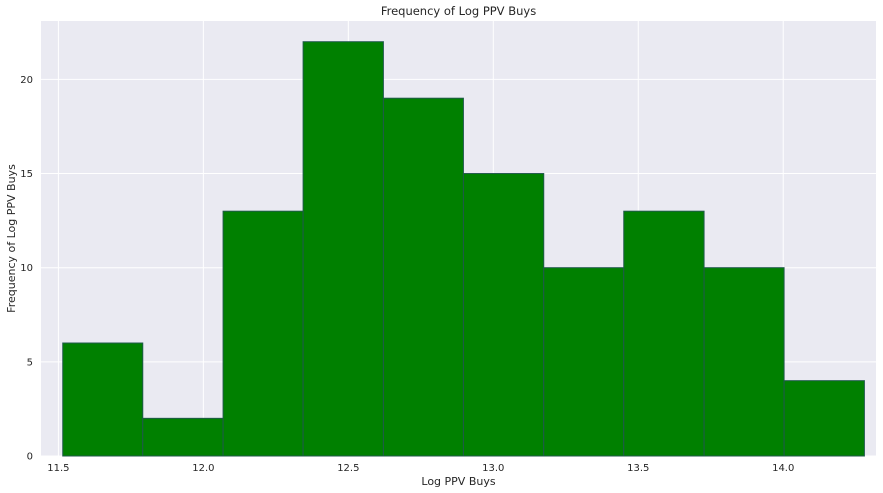 This screenshot has height=493, width=883. I want to click on y-tick-labels: 0 5 10 15 20, so click(26, 269).